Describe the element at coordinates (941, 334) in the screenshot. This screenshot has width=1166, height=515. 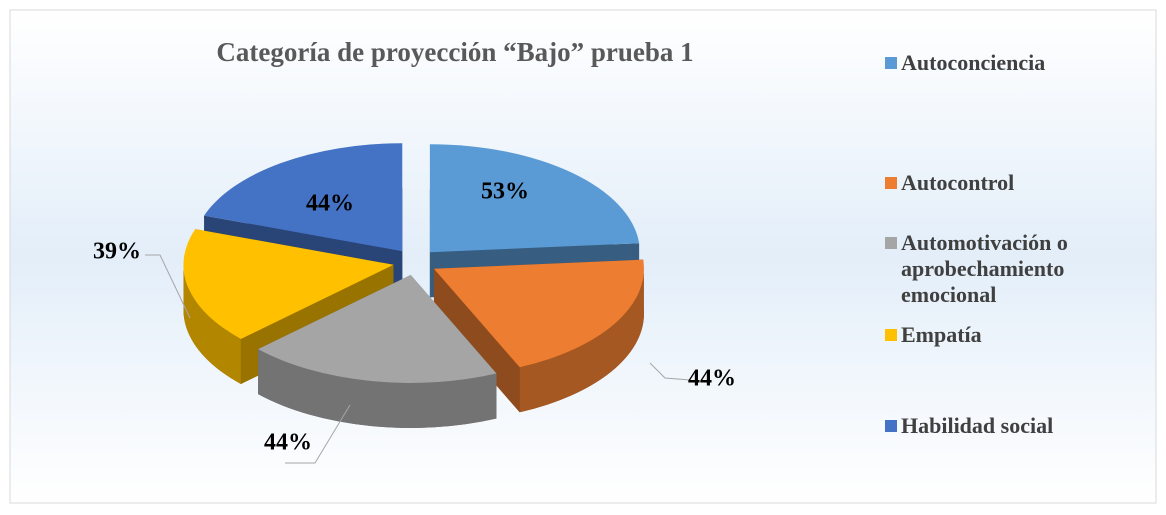
I see `legend-label: Empatía` at that location.